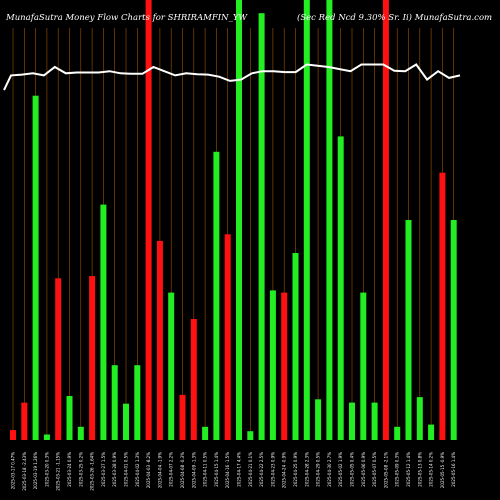 The height and width of the screenshot is (500, 500). I want to click on x-tick-label: 2025-03-21 -1.15%, so click(58, 471).